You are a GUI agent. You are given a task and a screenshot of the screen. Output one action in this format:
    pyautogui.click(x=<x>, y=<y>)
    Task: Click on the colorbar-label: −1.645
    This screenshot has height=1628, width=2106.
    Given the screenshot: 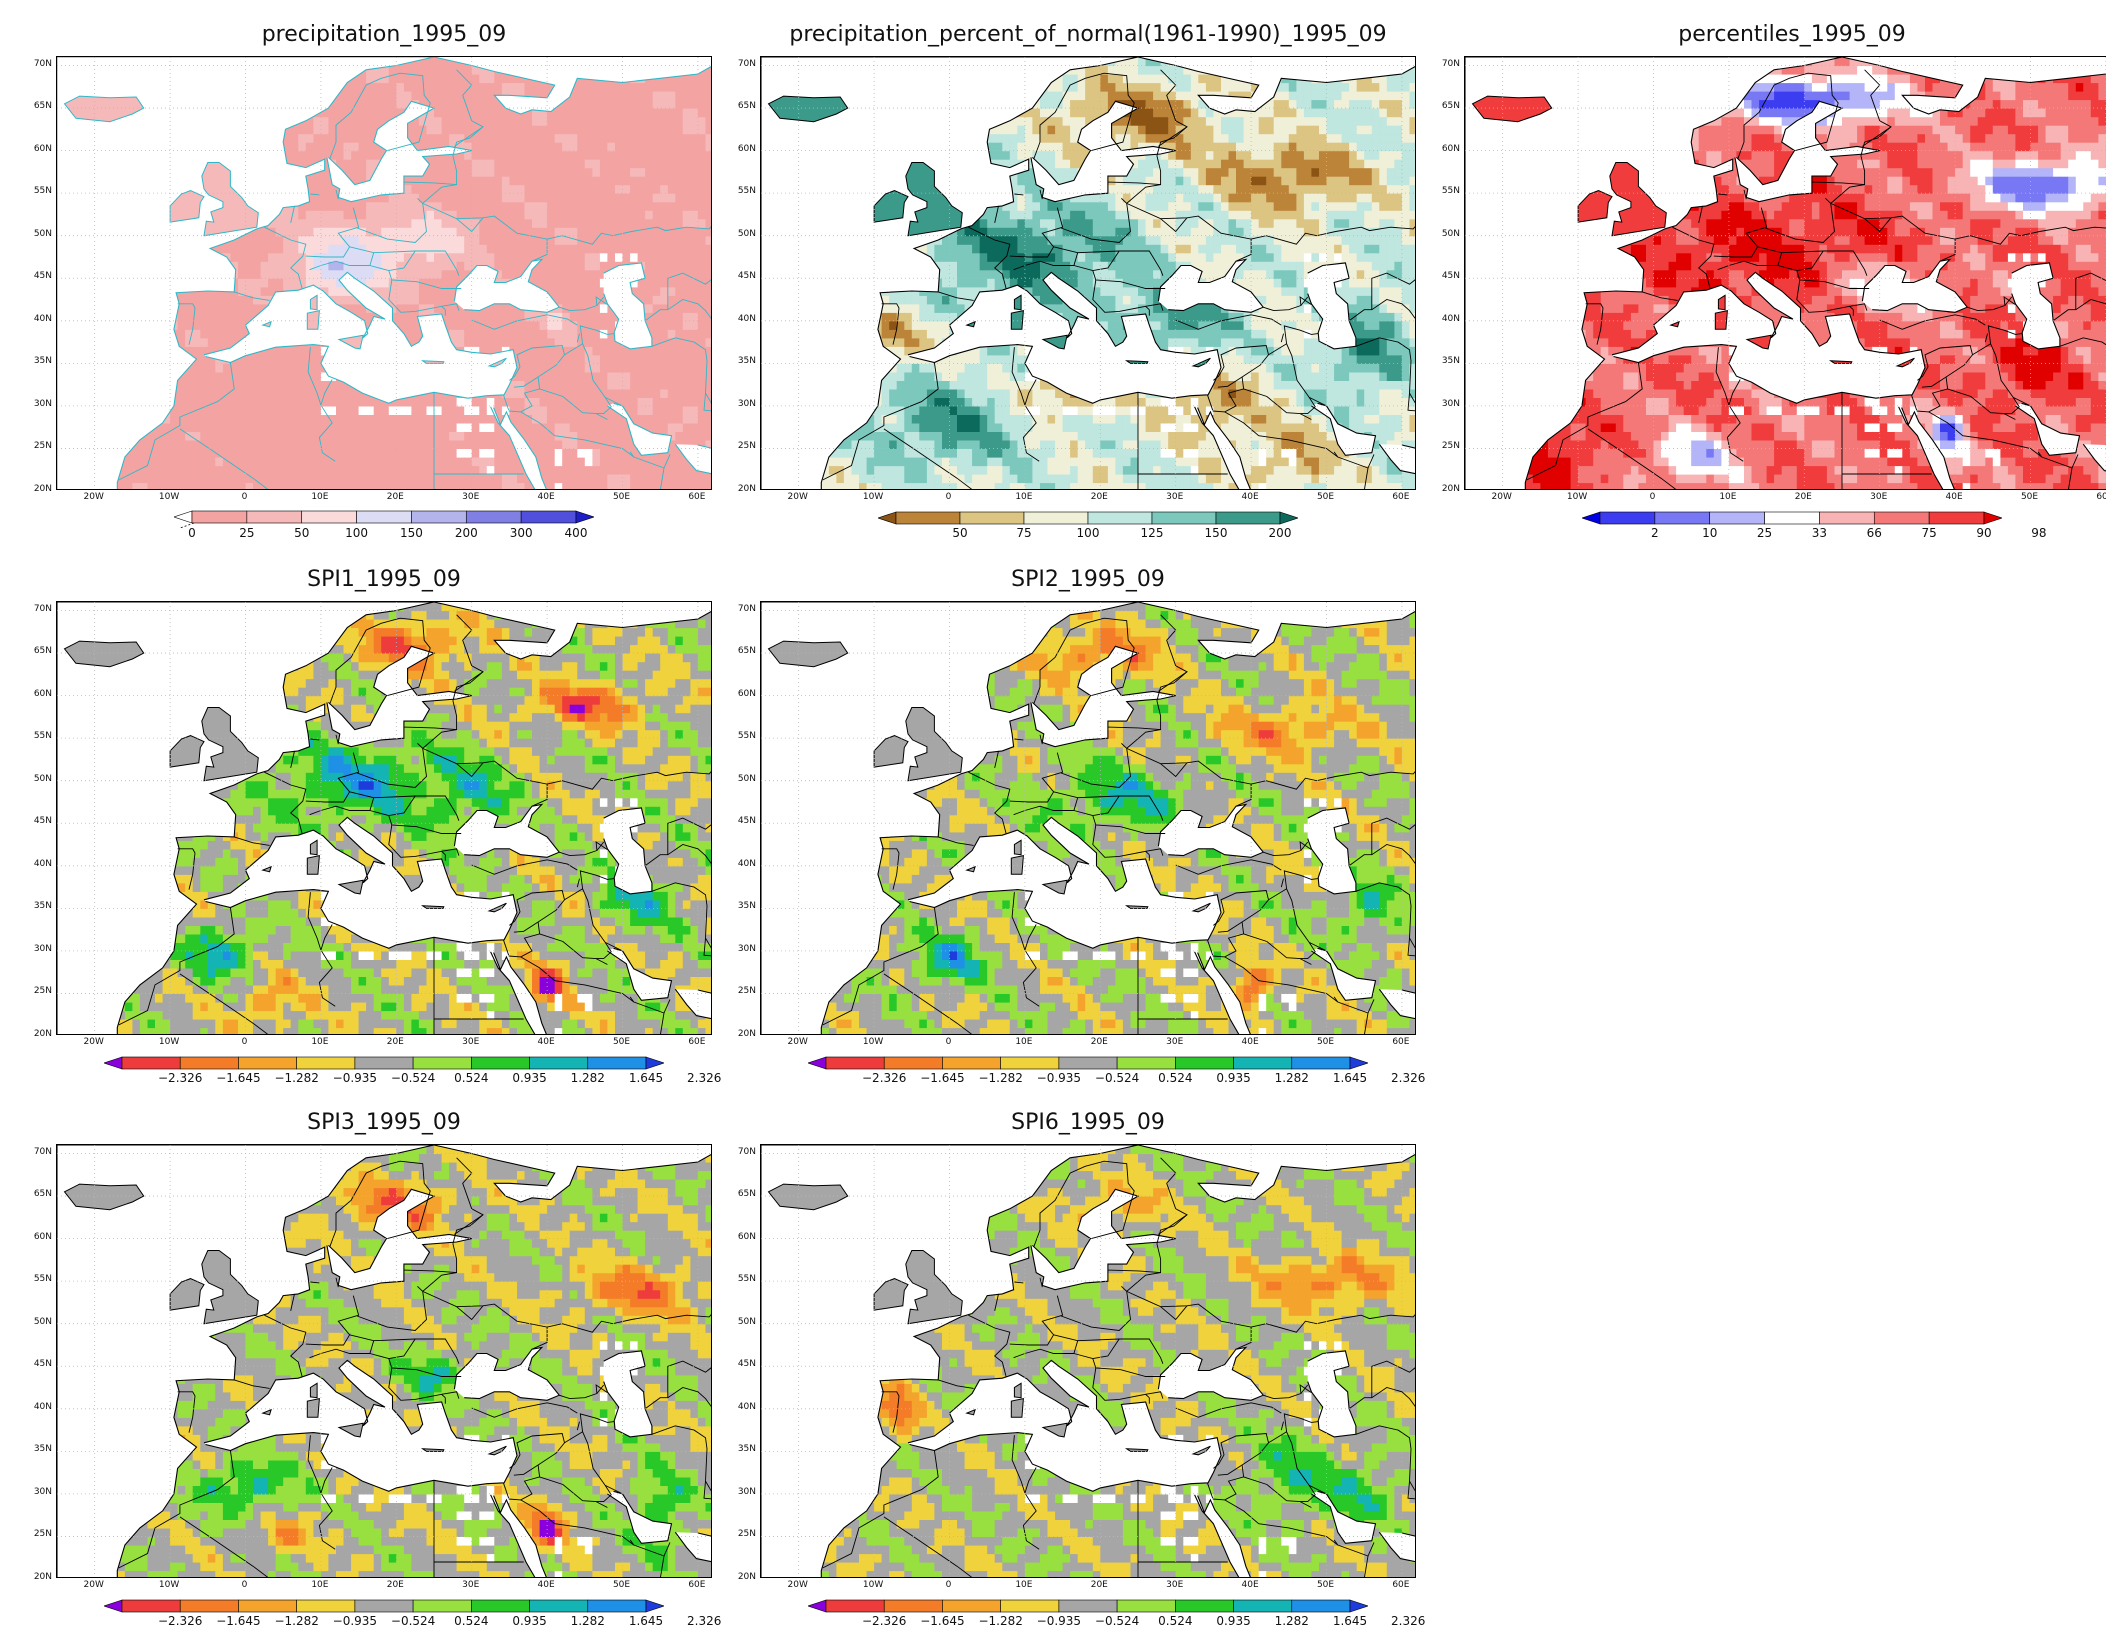 What is the action you would take?
    pyautogui.click(x=942, y=1078)
    